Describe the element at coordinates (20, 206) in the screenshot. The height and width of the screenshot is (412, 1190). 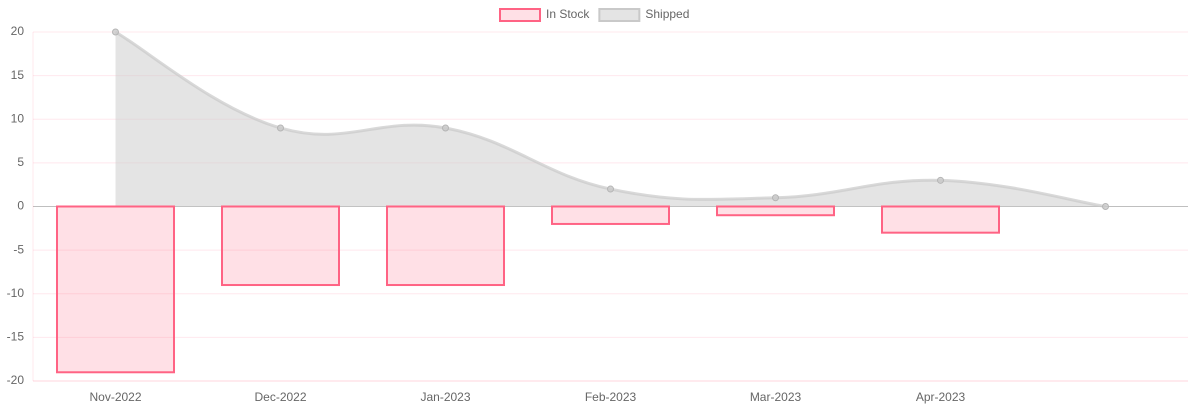
I see `y-tick-label: 0` at that location.